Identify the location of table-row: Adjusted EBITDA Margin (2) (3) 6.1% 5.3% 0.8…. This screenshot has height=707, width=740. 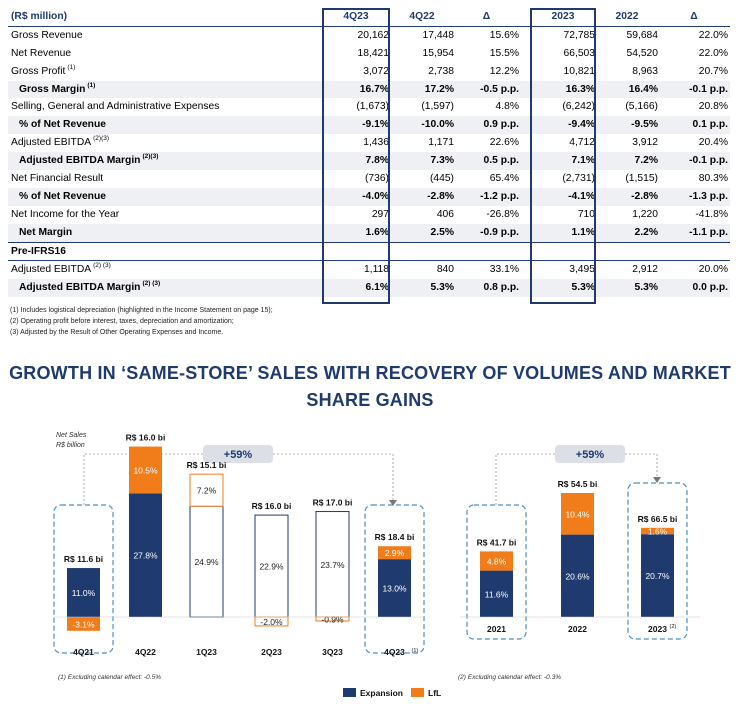
(369, 288).